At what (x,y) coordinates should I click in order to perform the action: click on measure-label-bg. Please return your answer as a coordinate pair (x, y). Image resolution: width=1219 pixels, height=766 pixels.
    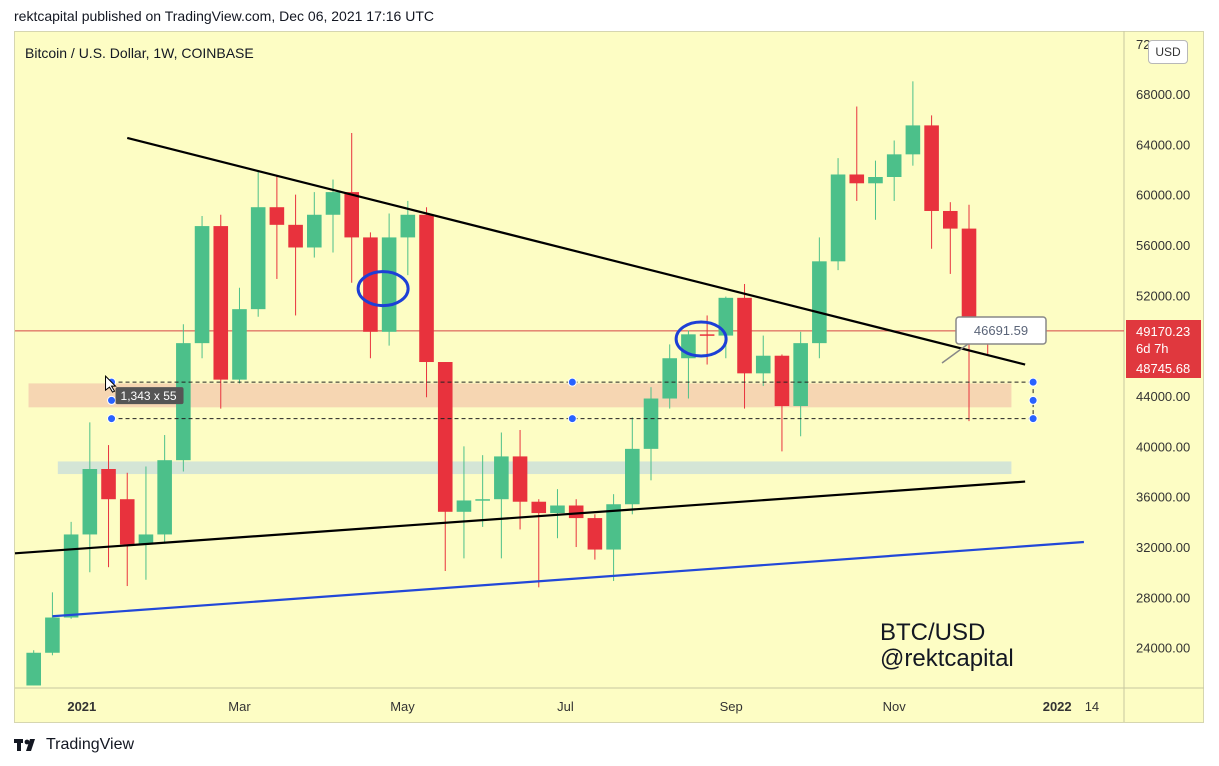
    Looking at the image, I should click on (149, 396).